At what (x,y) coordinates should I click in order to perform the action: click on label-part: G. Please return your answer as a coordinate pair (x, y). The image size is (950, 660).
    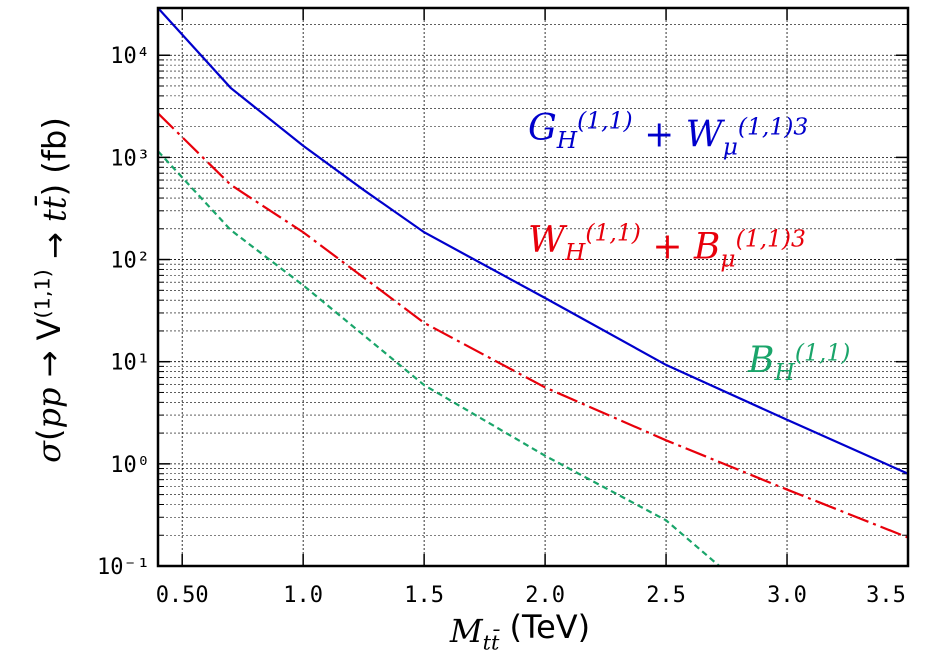
    Looking at the image, I should click on (542, 128).